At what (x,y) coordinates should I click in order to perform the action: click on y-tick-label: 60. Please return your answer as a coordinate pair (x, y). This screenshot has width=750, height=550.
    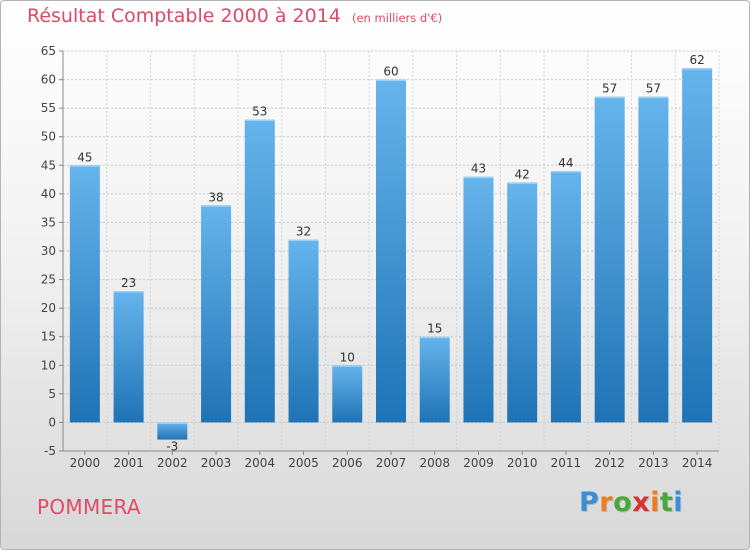
    Looking at the image, I should click on (48, 80).